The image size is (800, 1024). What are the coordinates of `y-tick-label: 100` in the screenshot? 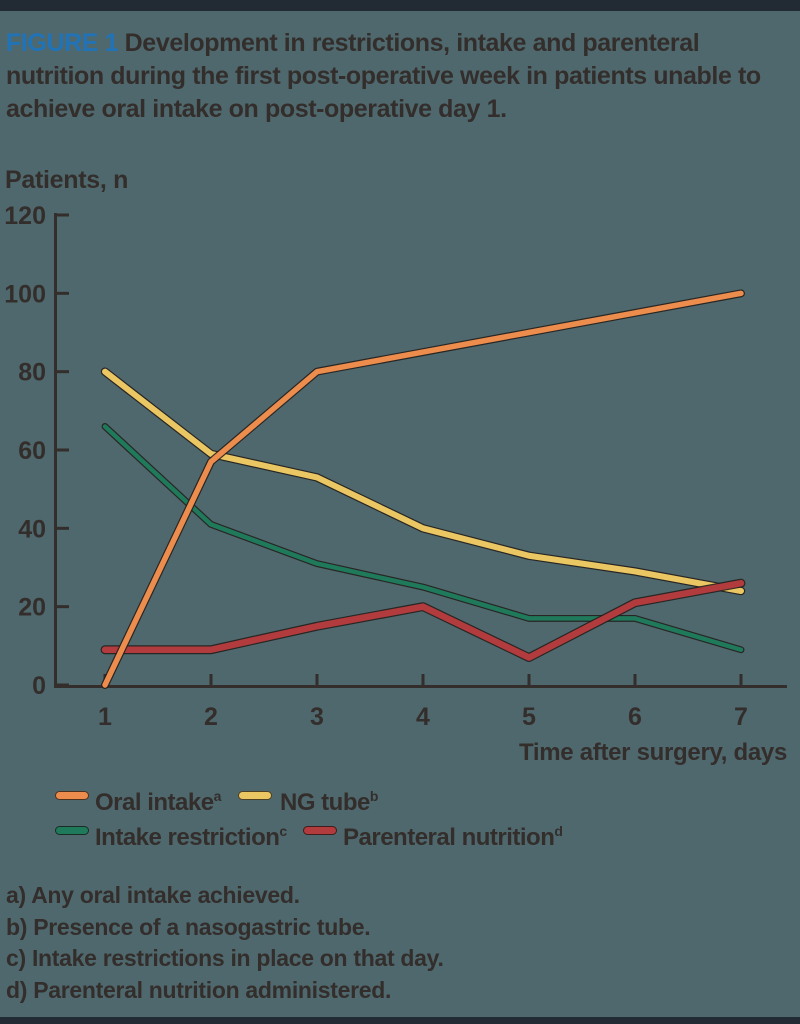 It's located at (25, 294).